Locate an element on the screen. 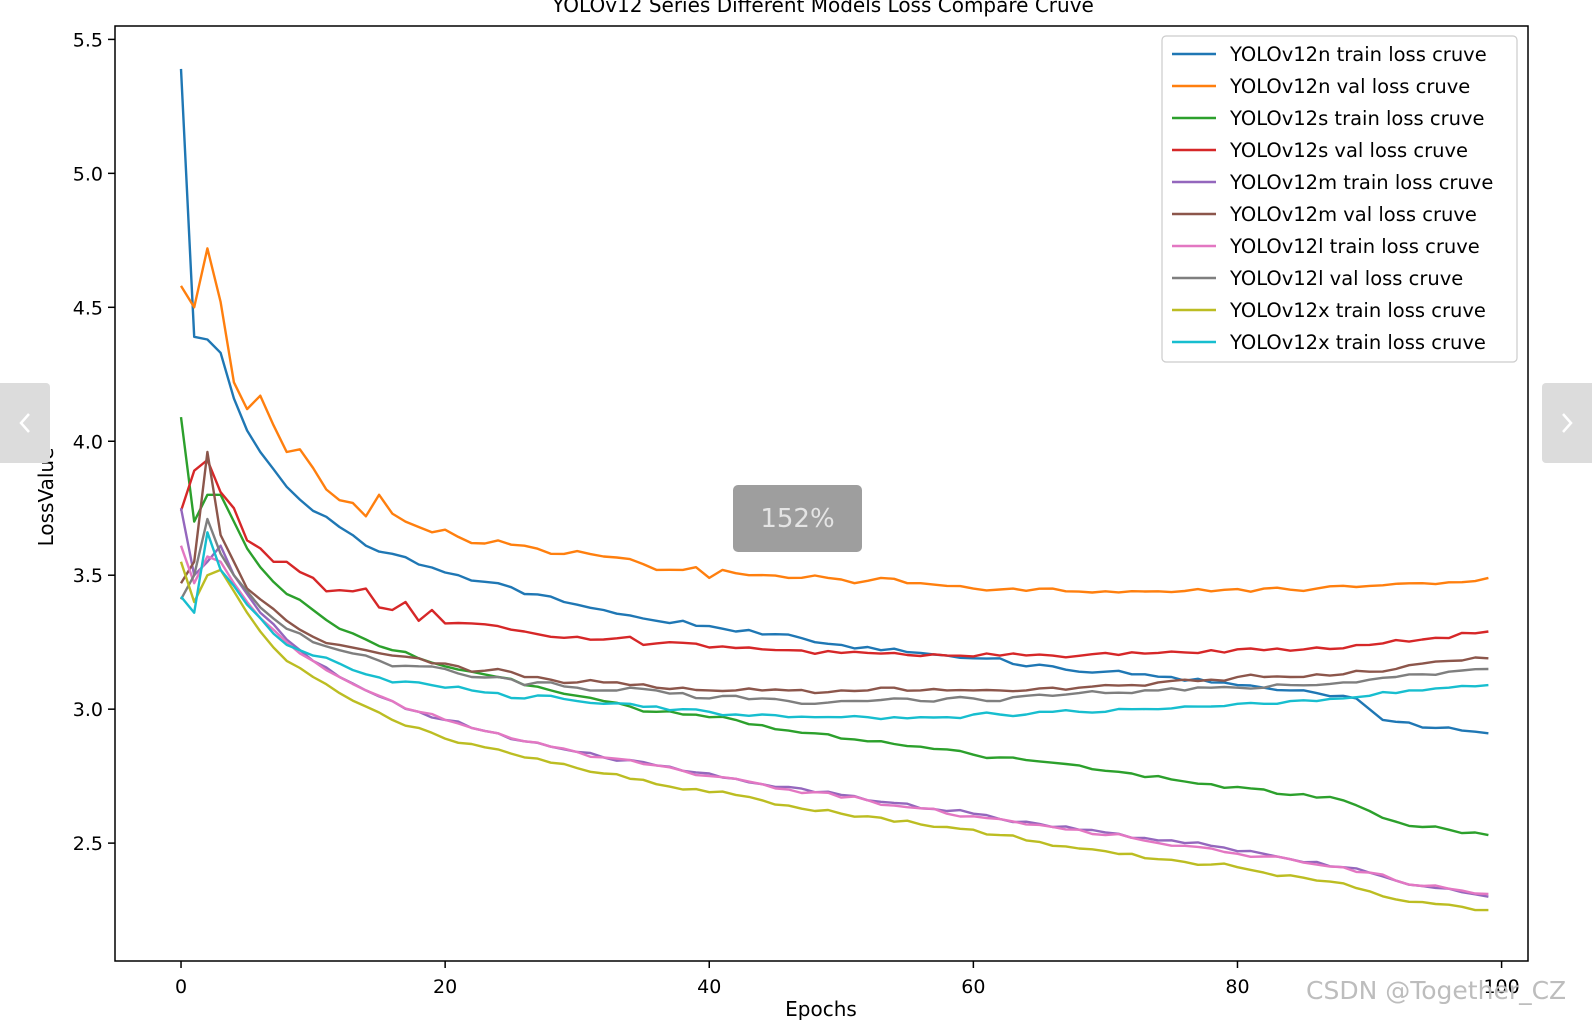 The image size is (1592, 1020). legend-label: YOLOv12n val loss cruve is located at coordinates (1349, 86).